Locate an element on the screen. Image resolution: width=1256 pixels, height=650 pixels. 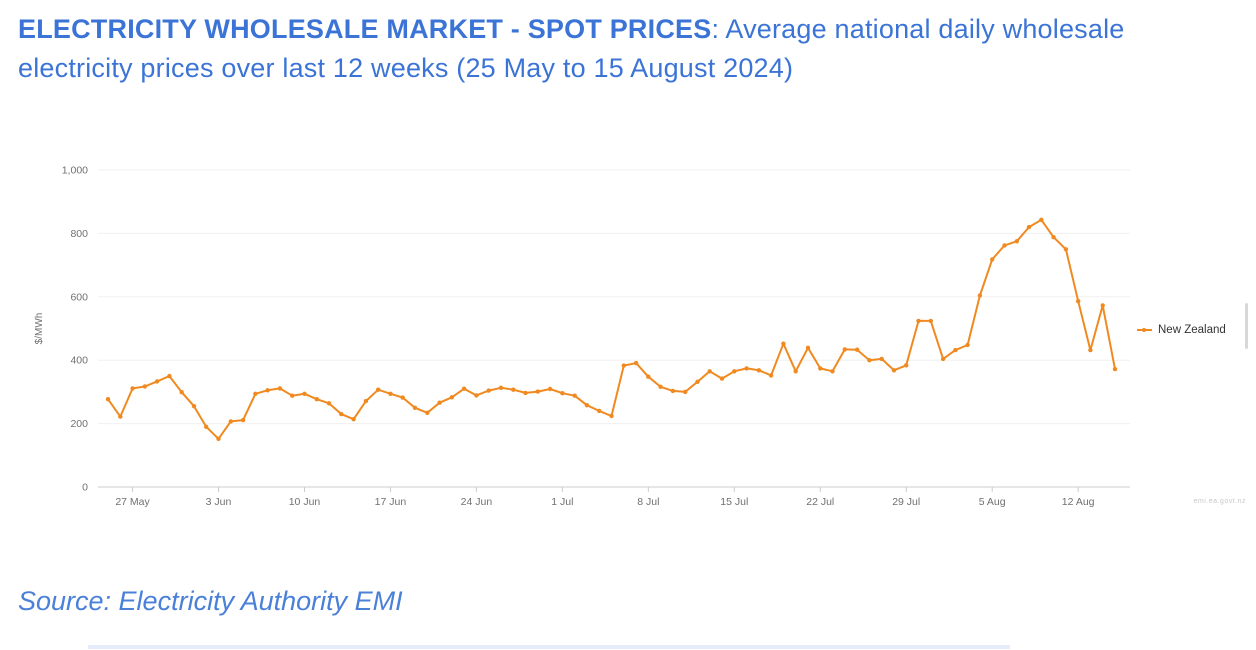
x-tick-label: 12 Aug is located at coordinates (1078, 502).